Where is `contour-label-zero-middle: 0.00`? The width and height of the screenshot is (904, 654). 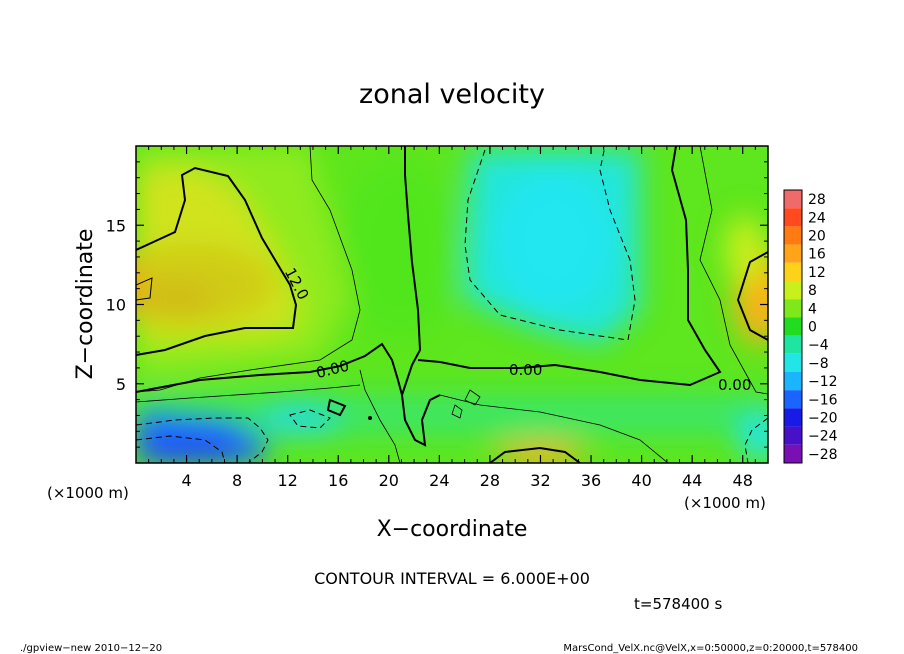 contour-label-zero-middle: 0.00 is located at coordinates (525, 370).